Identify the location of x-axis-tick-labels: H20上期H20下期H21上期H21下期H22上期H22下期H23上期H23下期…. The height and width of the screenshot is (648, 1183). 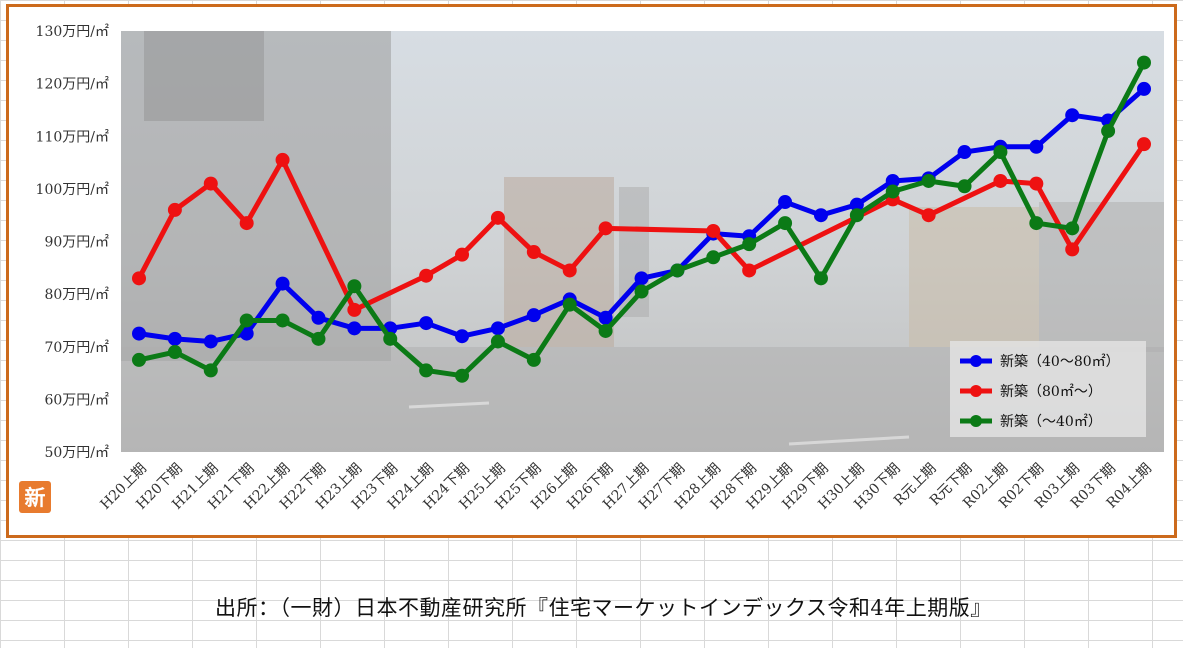
(625, 487).